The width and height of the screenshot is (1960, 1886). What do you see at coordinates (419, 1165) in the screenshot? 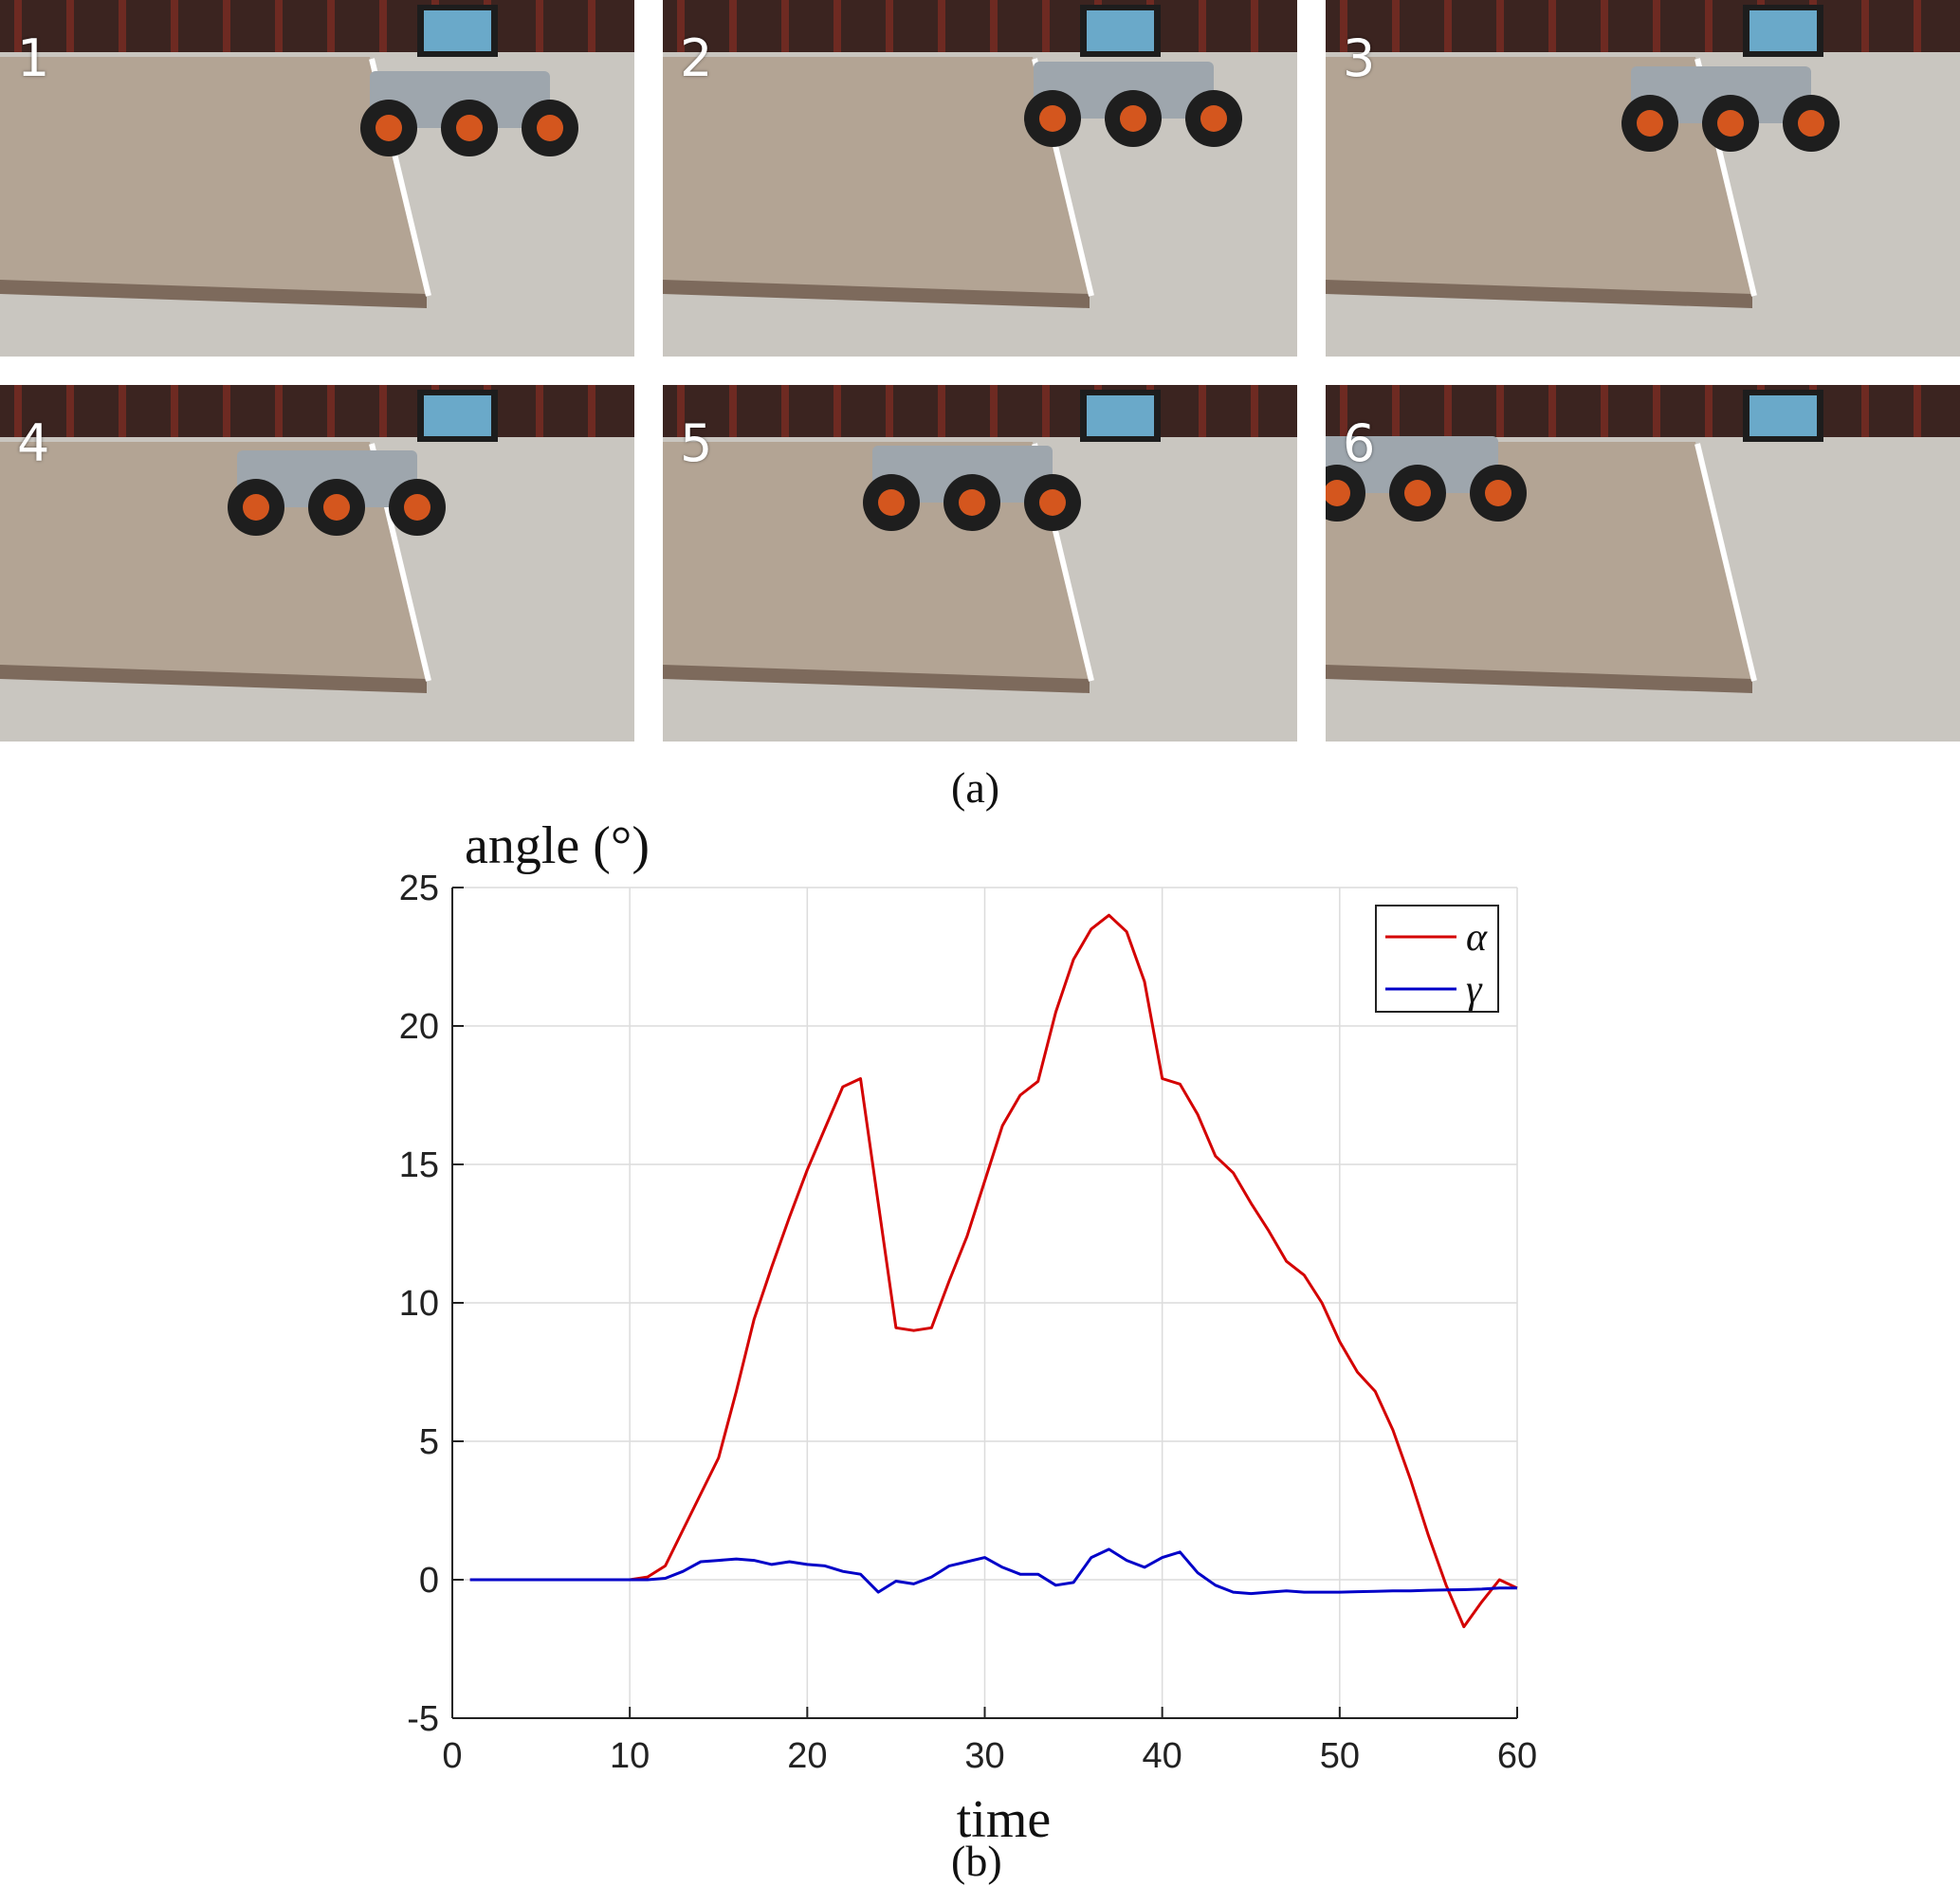
I see `y-tick-label: 15` at bounding box center [419, 1165].